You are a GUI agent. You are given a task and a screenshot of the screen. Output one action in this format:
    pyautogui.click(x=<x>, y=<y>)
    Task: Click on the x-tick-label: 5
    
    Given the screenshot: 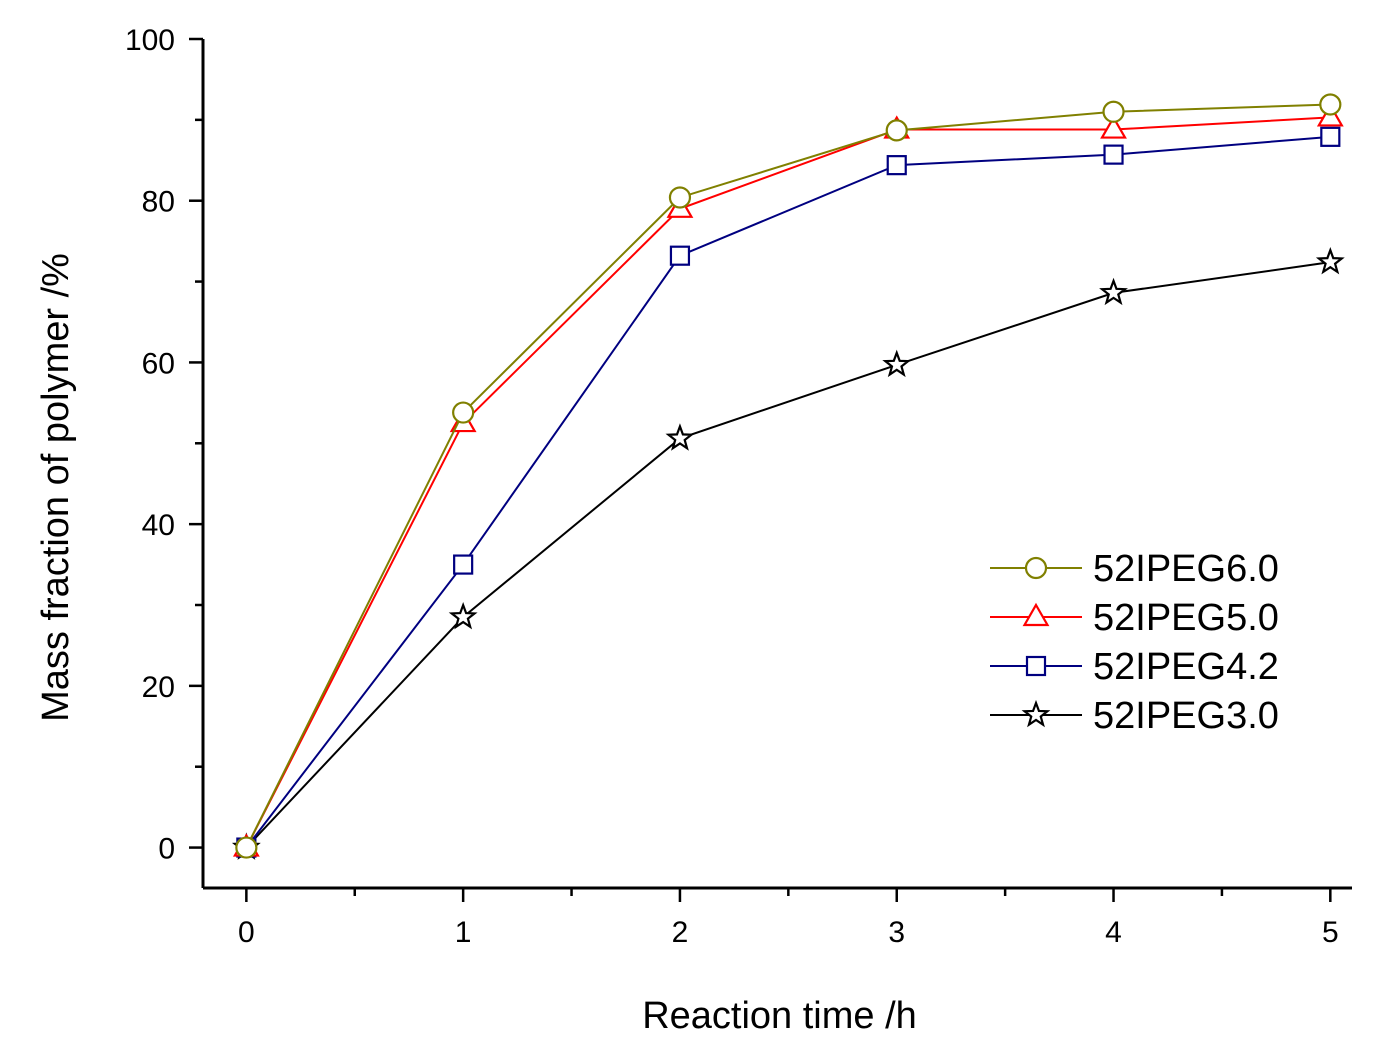 What is the action you would take?
    pyautogui.click(x=1330, y=932)
    